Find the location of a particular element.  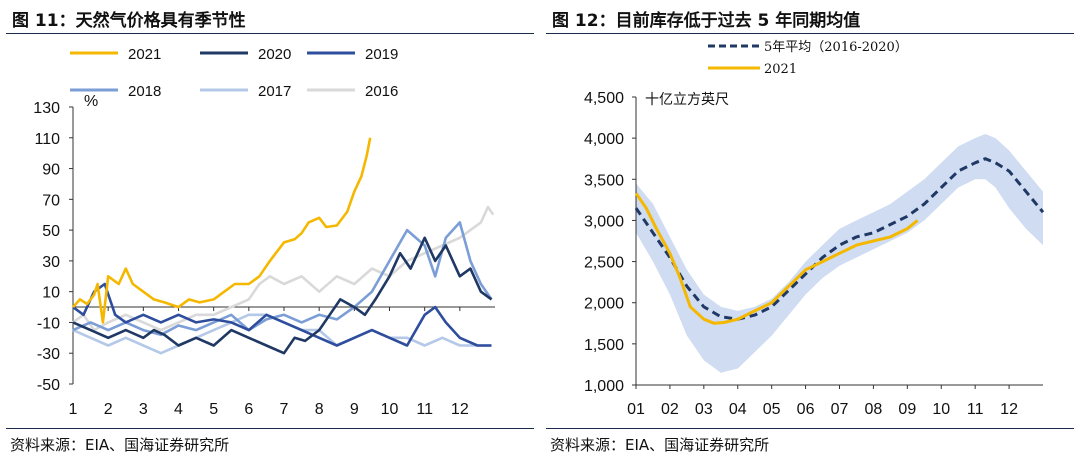

figure-12-source: 资料来源：EIA、国海证券研究所 is located at coordinates (660, 445).